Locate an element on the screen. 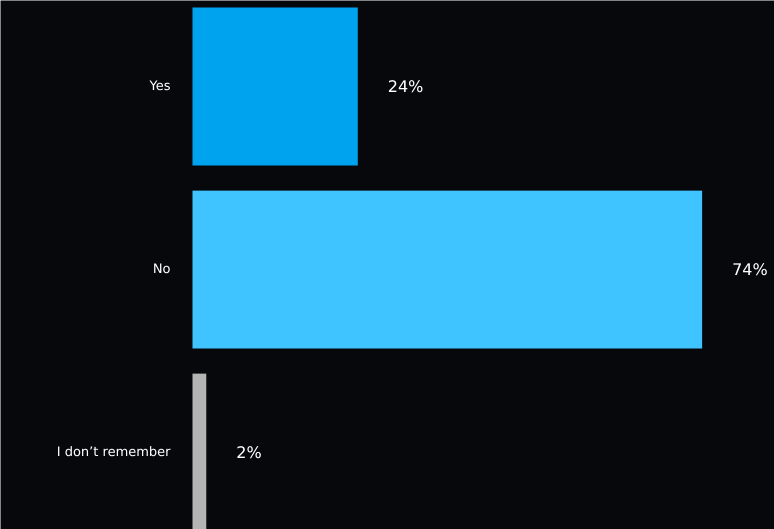 This screenshot has height=529, width=774. y-tick-label: No is located at coordinates (161, 270).